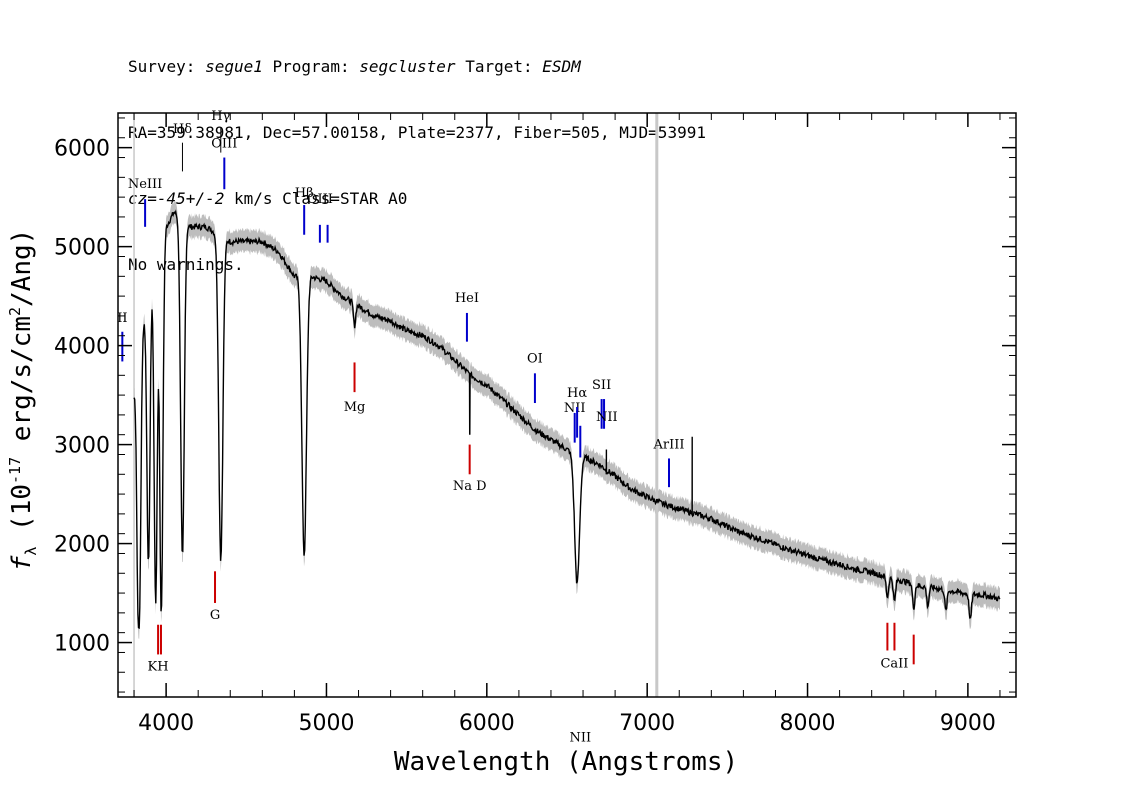 This screenshot has height=810, width=1134. I want to click on line-marker-label: Hα, so click(577, 393).